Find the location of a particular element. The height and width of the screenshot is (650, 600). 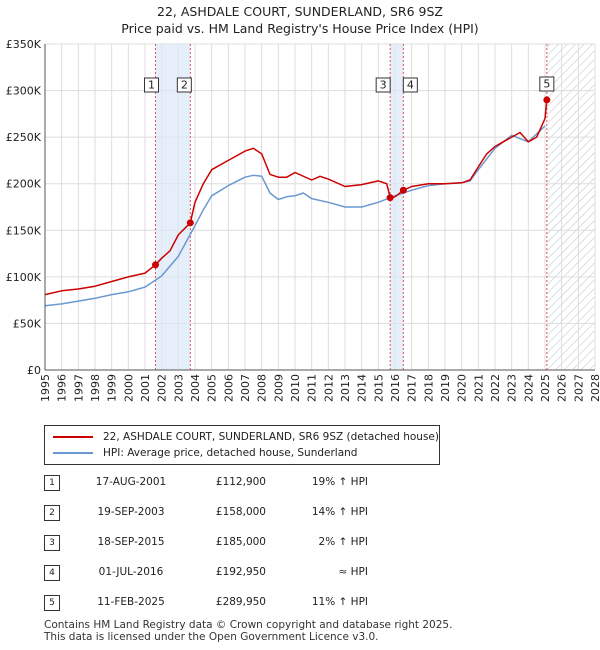

sale-price: £185,000 is located at coordinates (240, 542).